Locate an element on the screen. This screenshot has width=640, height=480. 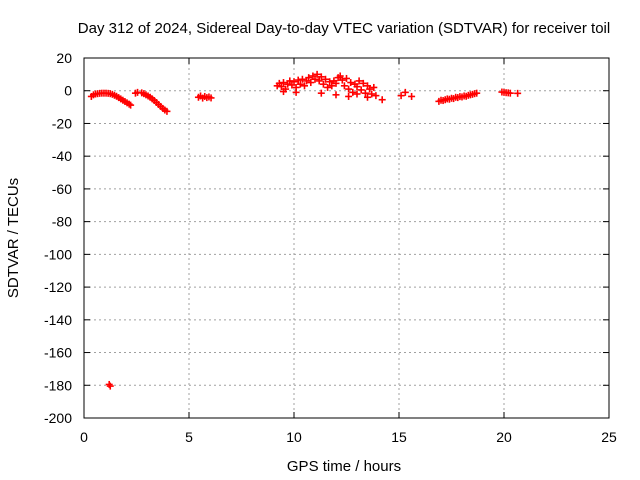
x-tick-label: 15 is located at coordinates (399, 437).